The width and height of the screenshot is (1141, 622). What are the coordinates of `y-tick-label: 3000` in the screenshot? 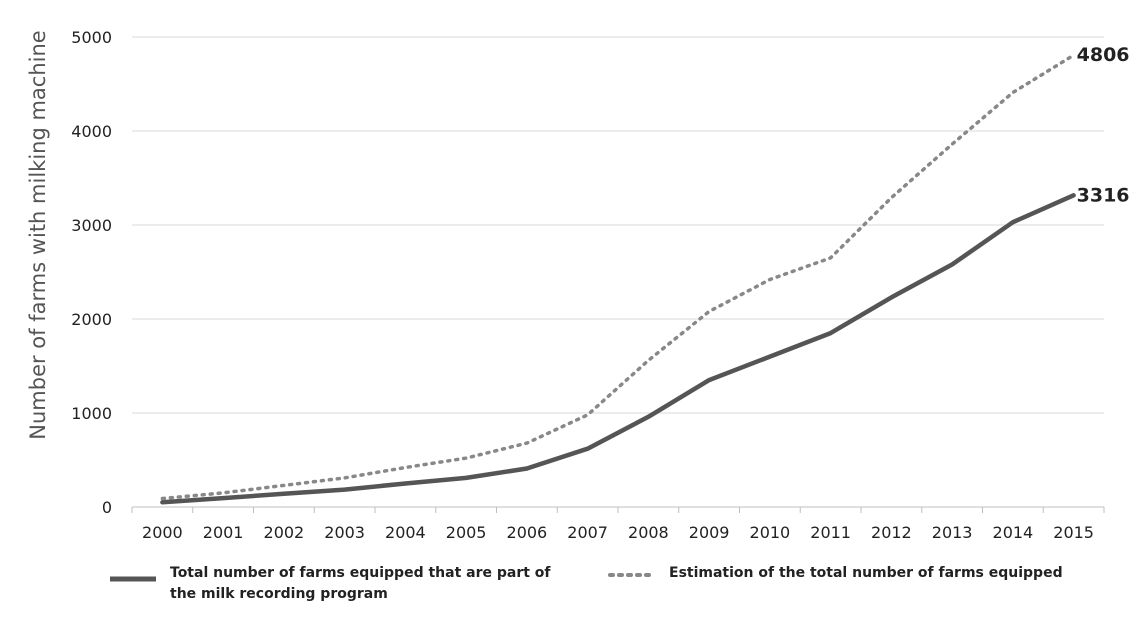 It's located at (91, 225).